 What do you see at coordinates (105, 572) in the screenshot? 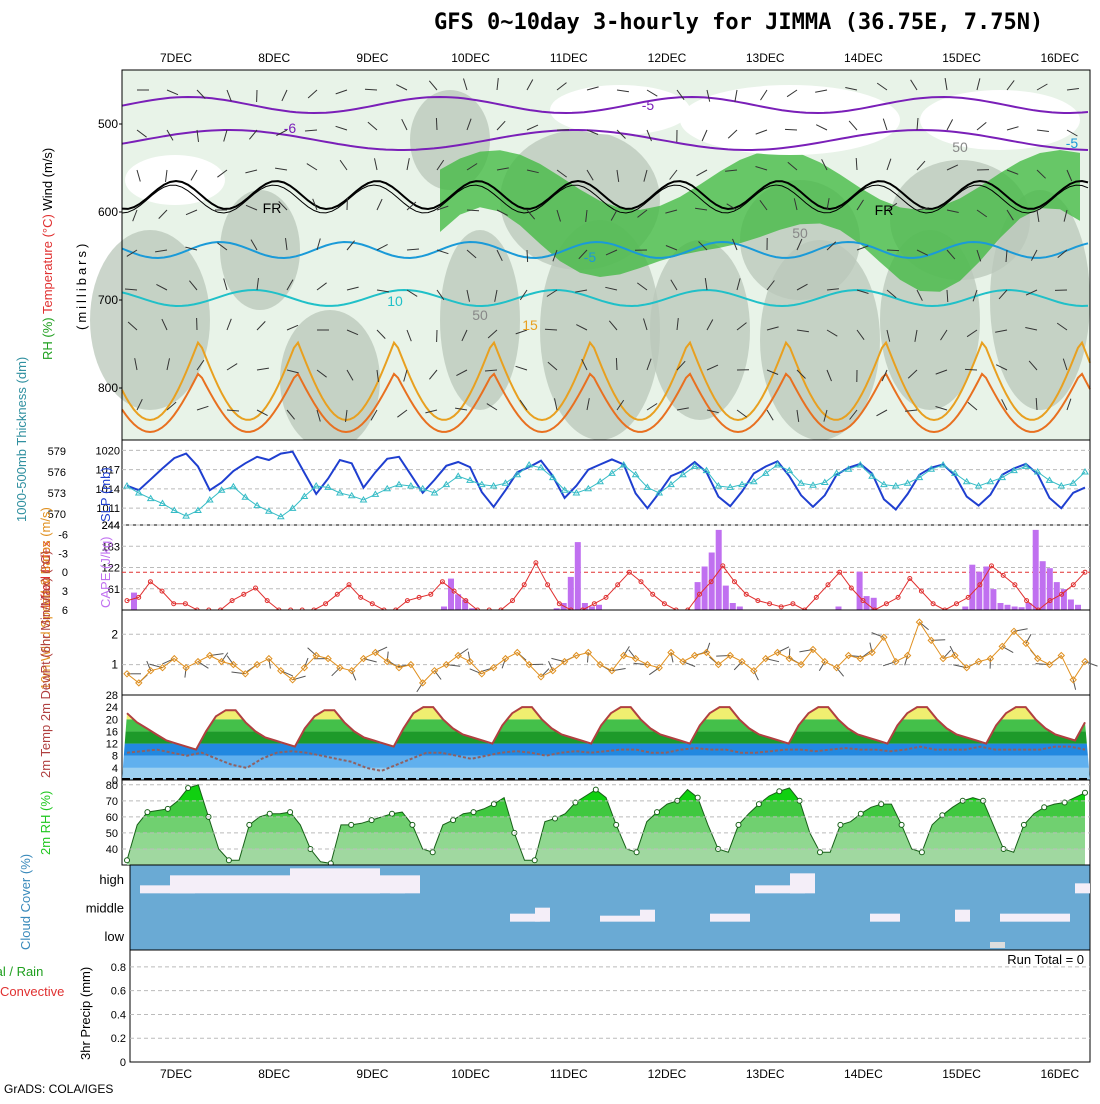
I see `ylabel-right: CAPE (J/kg)` at bounding box center [105, 572].